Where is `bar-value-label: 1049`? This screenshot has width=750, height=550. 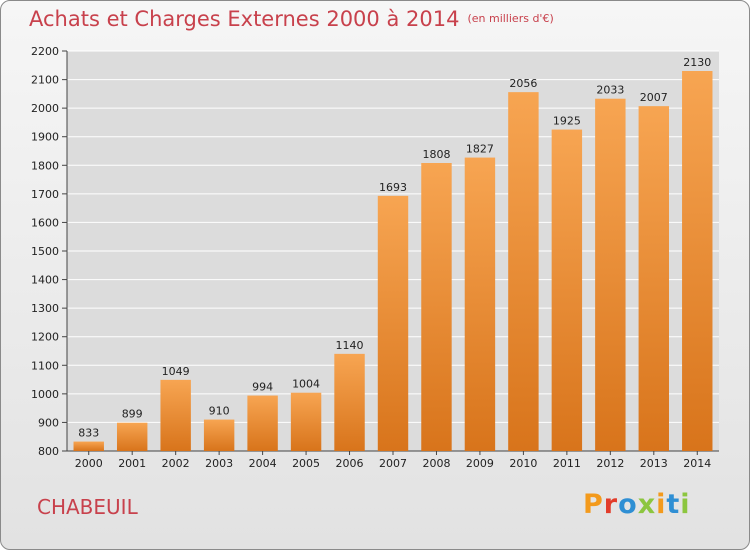 bar-value-label: 1049 is located at coordinates (176, 371).